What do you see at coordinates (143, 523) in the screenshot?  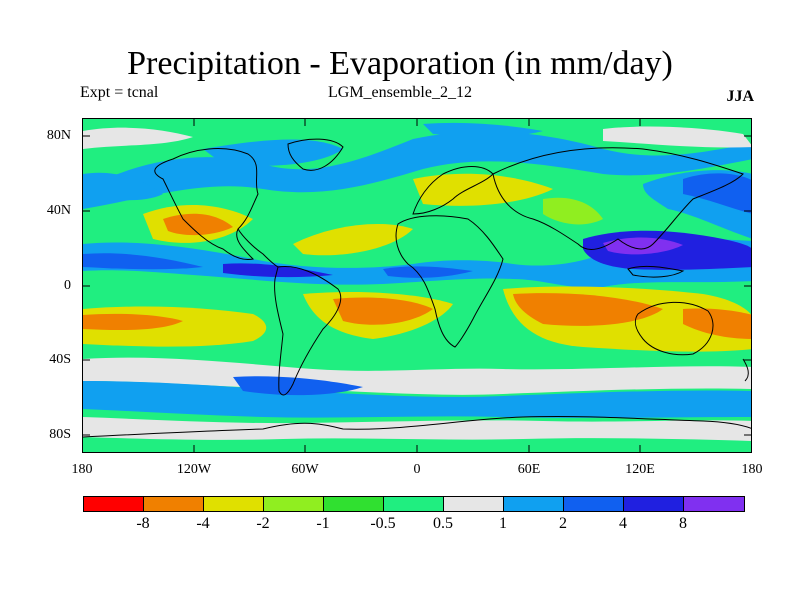 I see `colorbar-label: -8` at bounding box center [143, 523].